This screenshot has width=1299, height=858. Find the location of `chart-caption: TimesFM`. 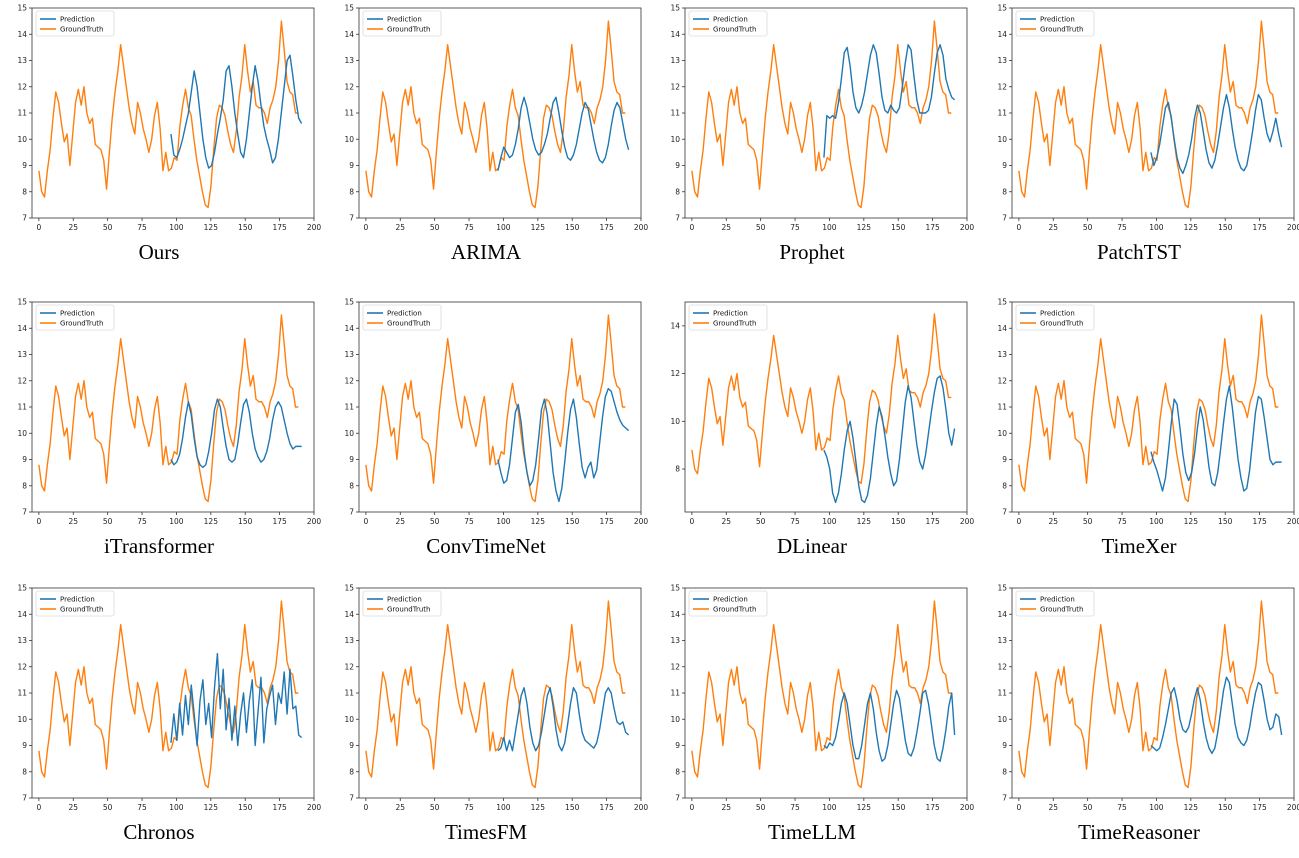

chart-caption: TimesFM is located at coordinates (486, 832).